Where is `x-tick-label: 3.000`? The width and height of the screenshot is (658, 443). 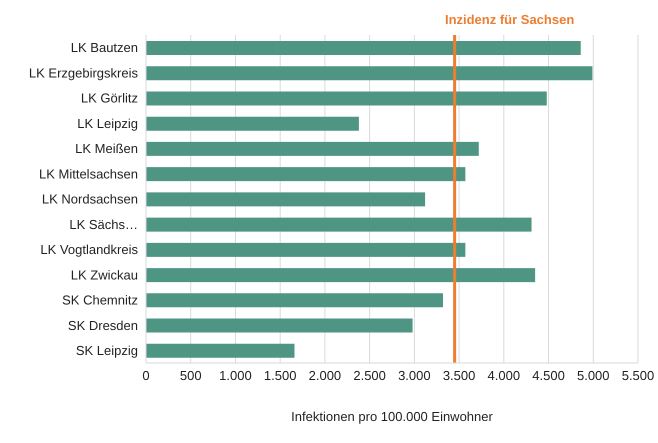 x-tick-label: 3.000 is located at coordinates (414, 376).